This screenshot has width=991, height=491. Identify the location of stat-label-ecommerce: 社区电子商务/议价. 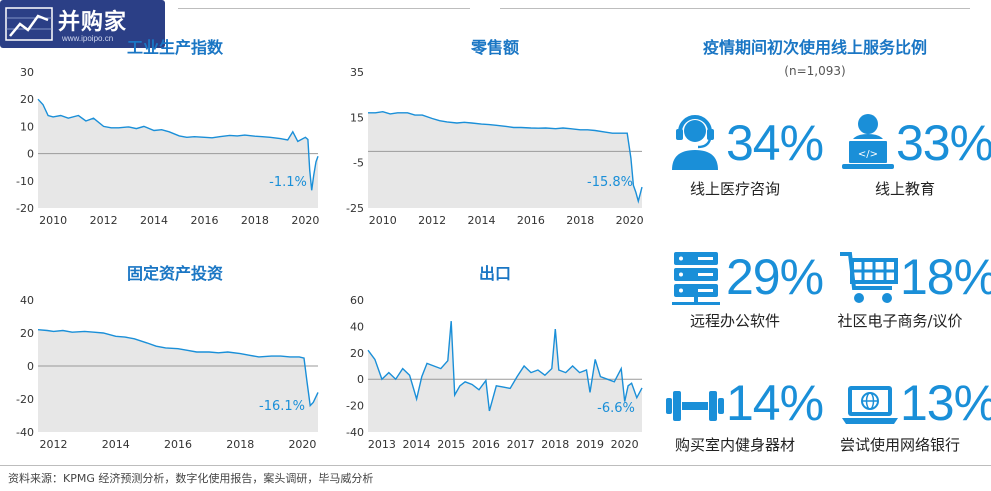
(900, 321).